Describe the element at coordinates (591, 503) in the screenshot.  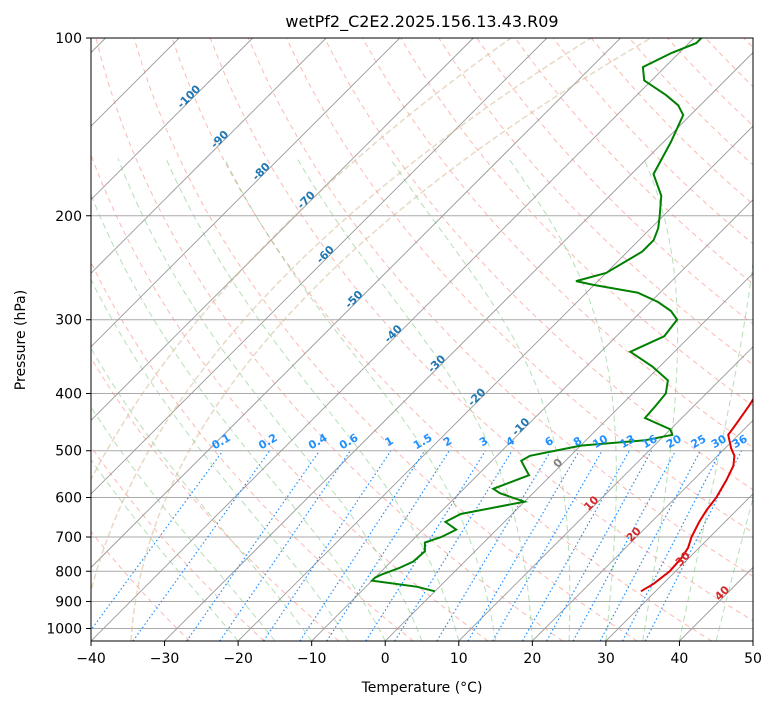
I see `moist-adiabat-label: 10` at that location.